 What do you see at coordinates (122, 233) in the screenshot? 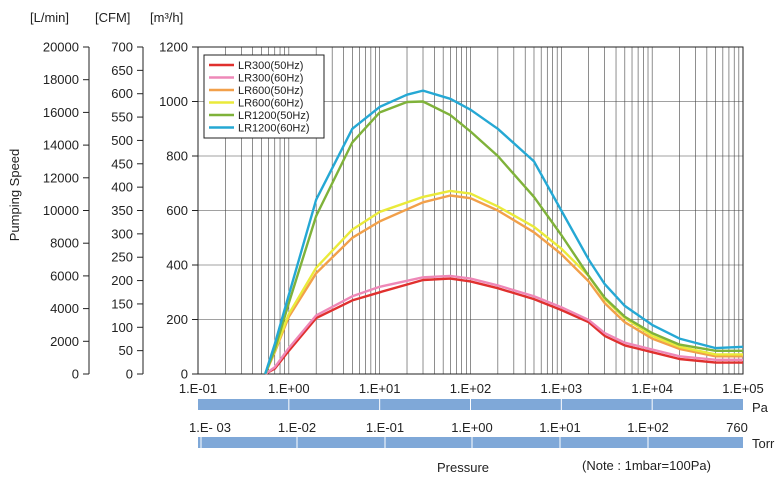
I see `y-tick-label: 300` at bounding box center [122, 233].